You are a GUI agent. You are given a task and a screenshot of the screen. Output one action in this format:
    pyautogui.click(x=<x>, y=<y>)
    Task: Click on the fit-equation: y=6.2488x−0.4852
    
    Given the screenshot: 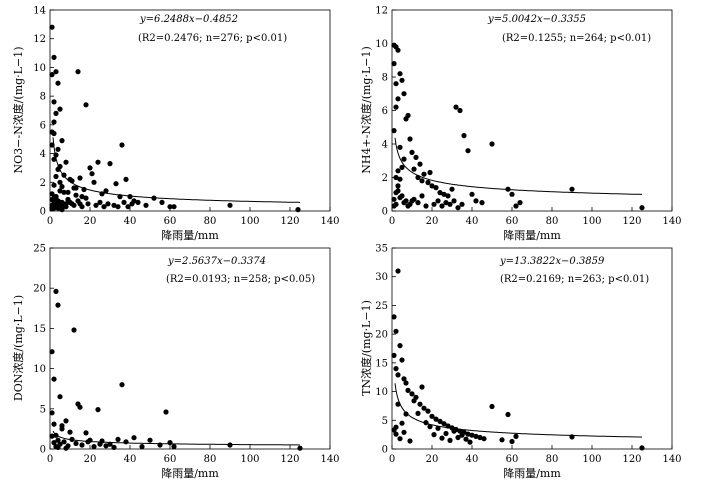 What is the action you would take?
    pyautogui.click(x=188, y=19)
    